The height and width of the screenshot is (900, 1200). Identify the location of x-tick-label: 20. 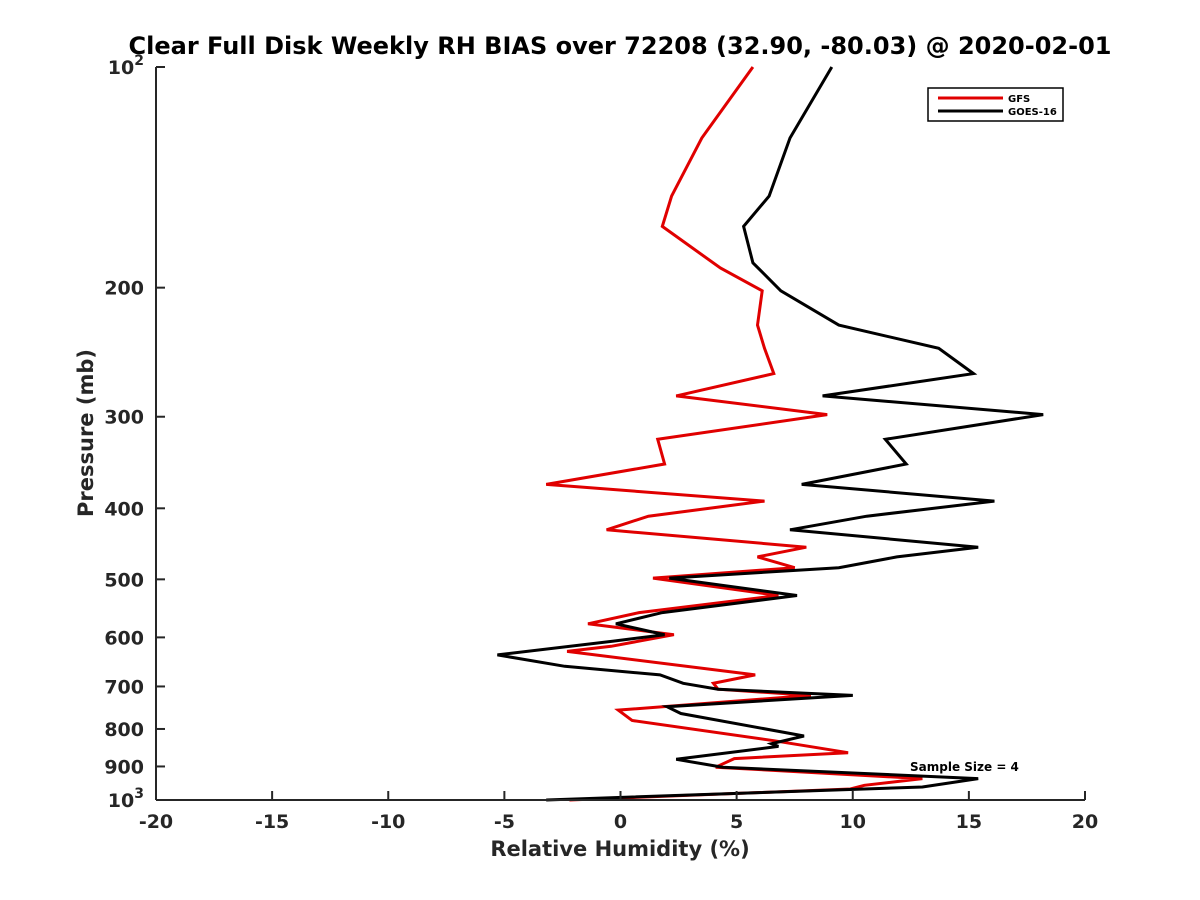
(1085, 822).